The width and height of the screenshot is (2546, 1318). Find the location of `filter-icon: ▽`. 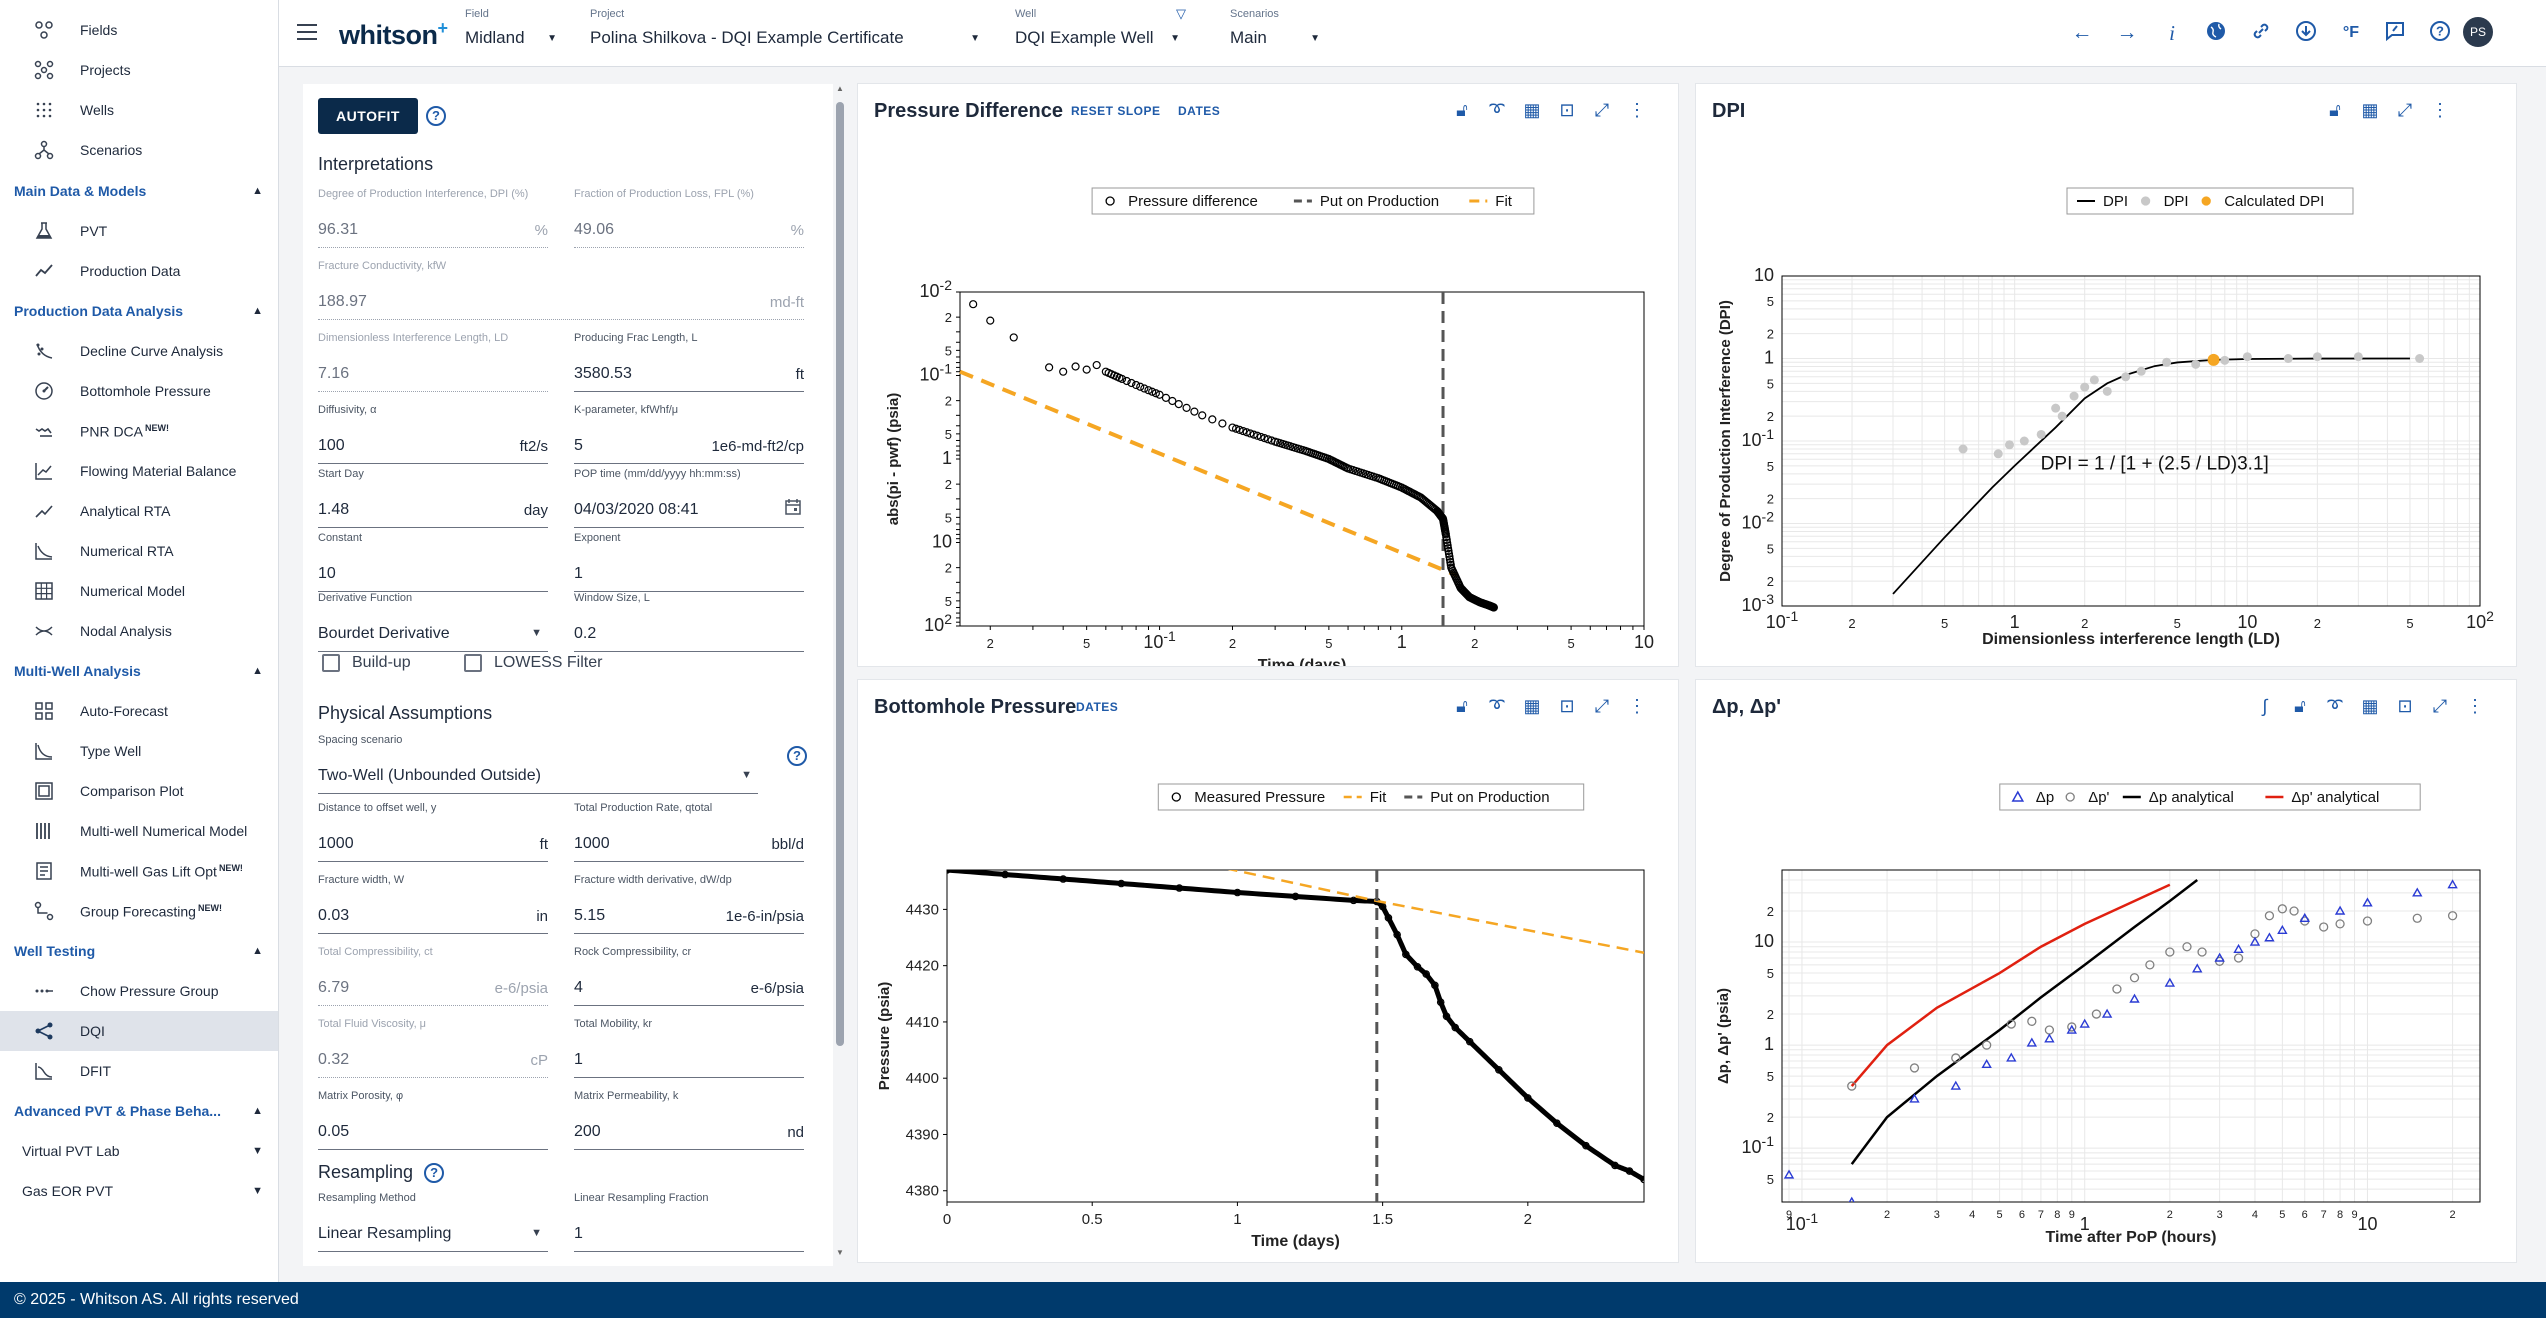

filter-icon: ▽ is located at coordinates (1181, 13).